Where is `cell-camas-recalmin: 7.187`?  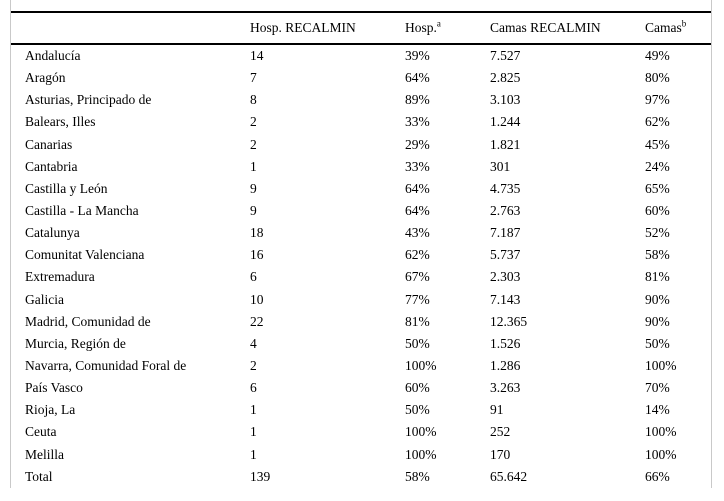 cell-camas-recalmin: 7.187 is located at coordinates (505, 233).